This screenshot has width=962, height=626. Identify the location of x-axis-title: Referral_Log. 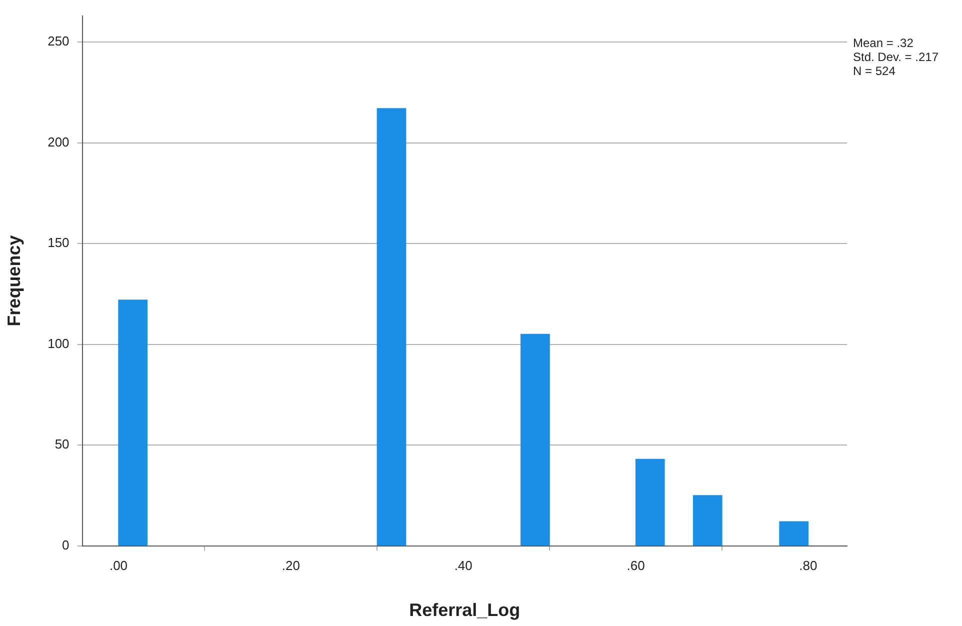
(464, 610).